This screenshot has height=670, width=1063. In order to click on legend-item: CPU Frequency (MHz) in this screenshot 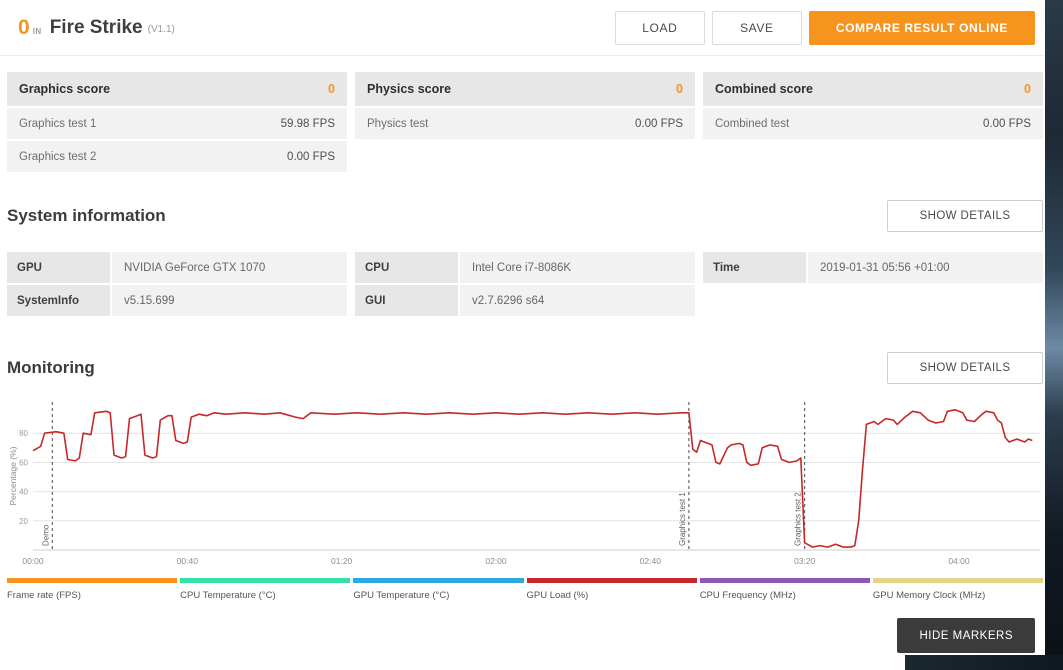, I will do `click(784, 589)`.